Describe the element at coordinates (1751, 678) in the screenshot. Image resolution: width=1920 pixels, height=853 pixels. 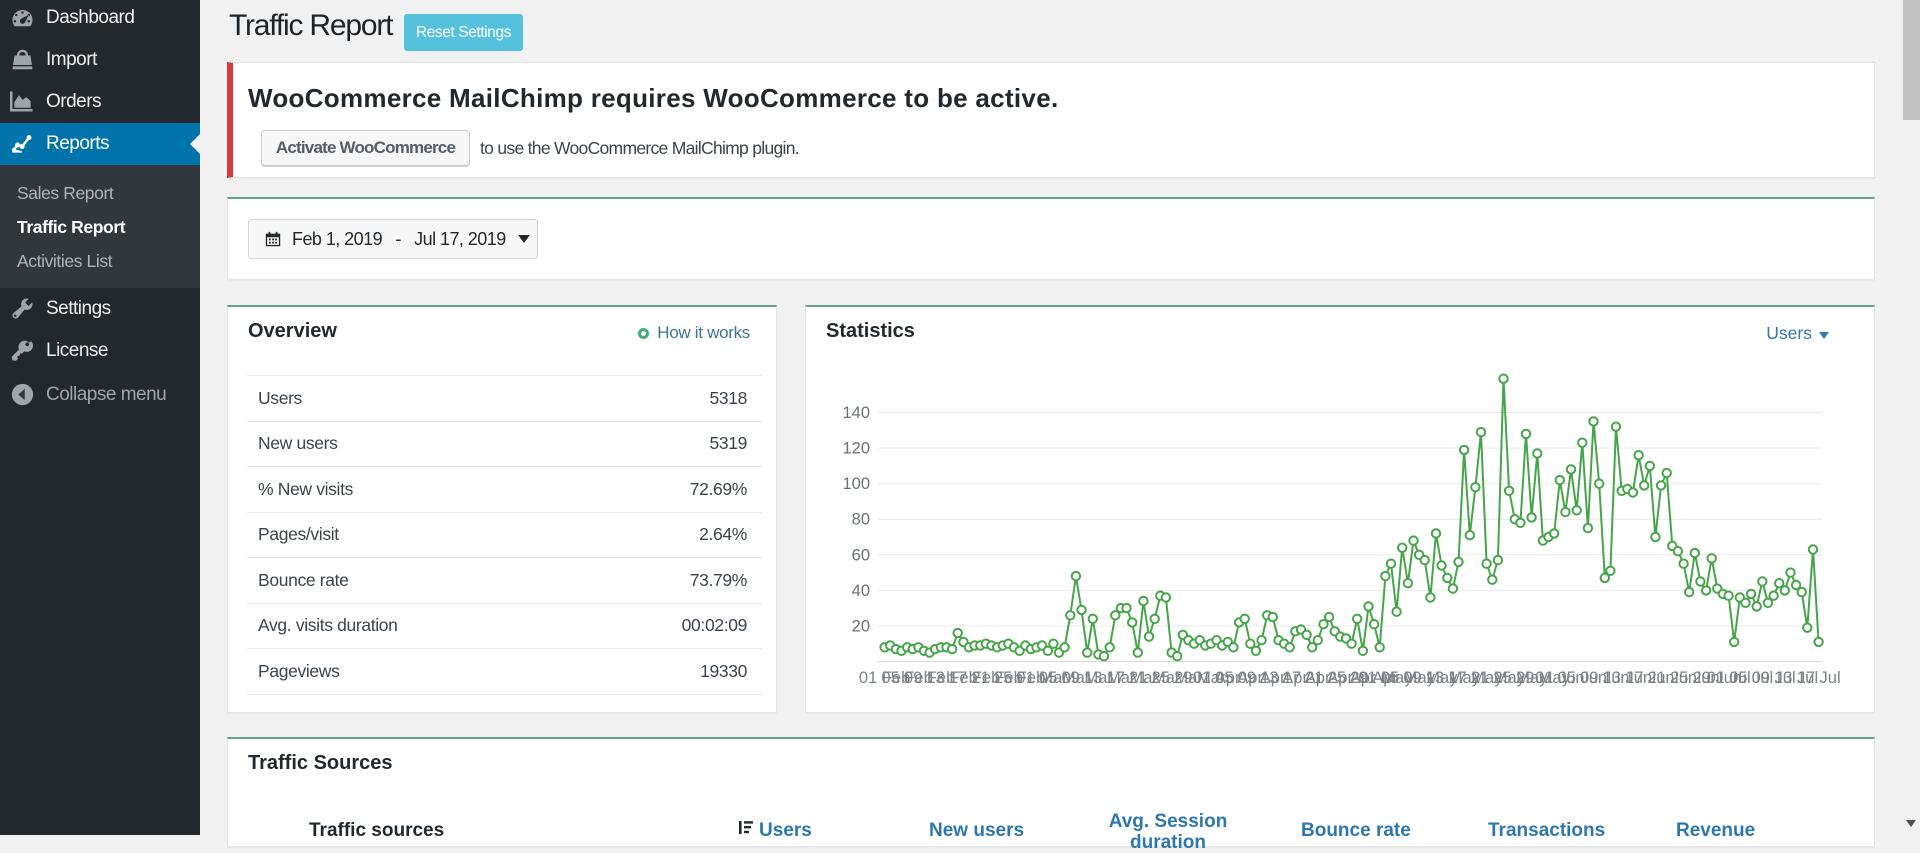
I see `svg-text: 05 Jul` at that location.